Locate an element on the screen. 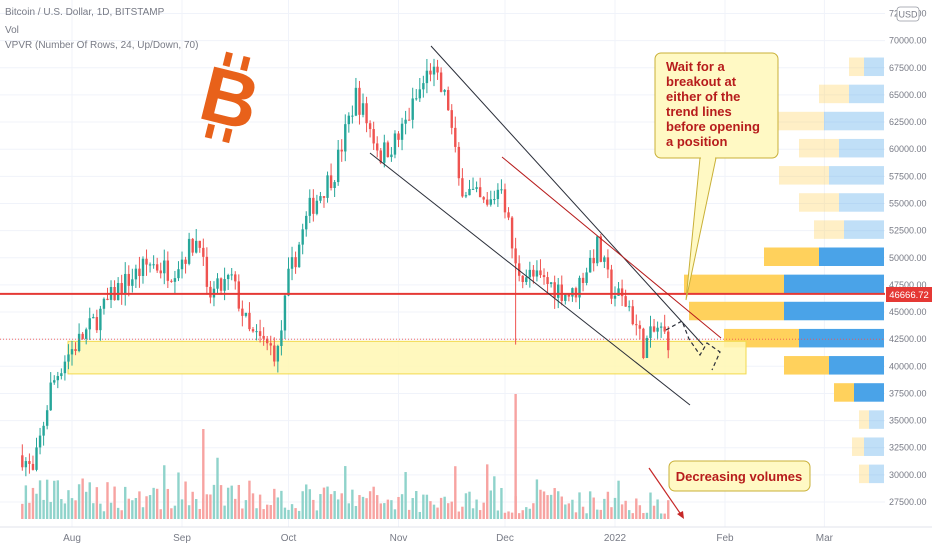 The image size is (932, 550). inner-trend-line is located at coordinates (611, 247).